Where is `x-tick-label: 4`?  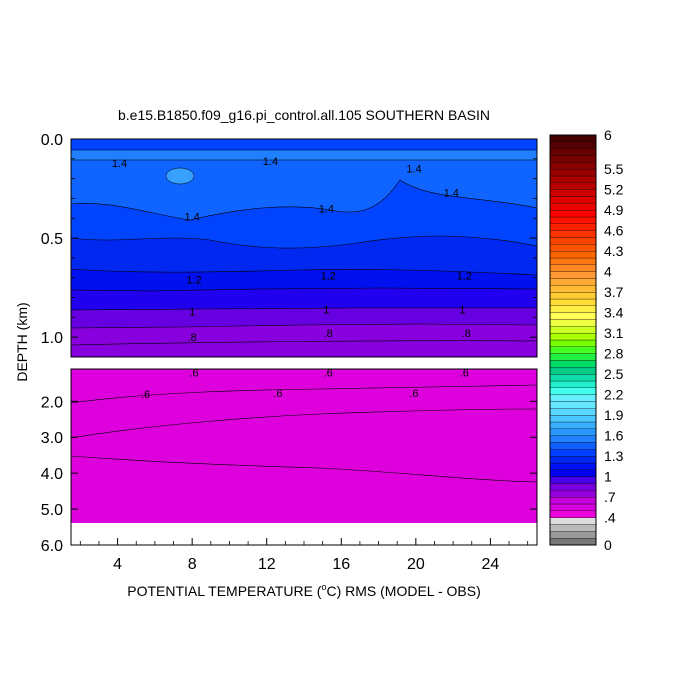
x-tick-label: 4 is located at coordinates (117, 564).